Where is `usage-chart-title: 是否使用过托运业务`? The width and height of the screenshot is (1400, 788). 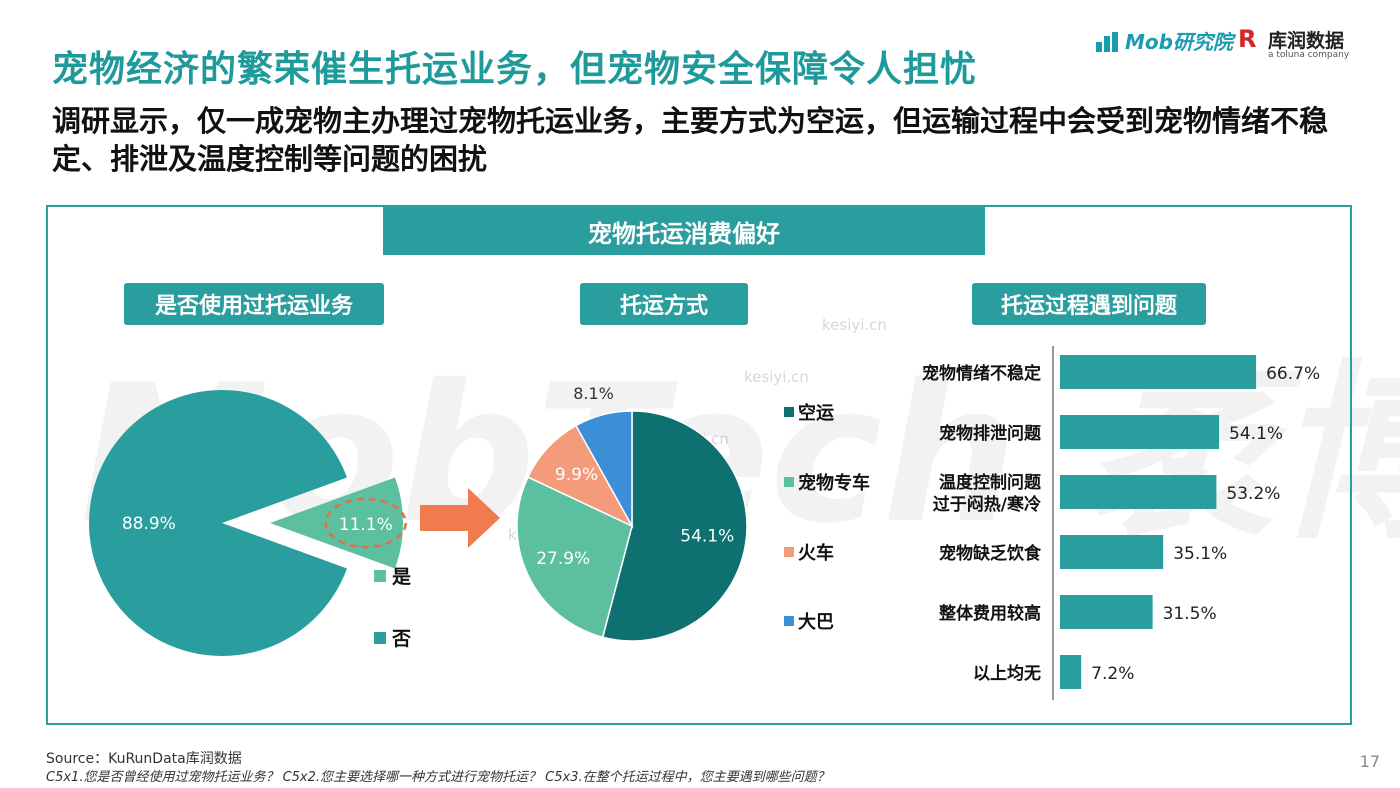 usage-chart-title: 是否使用过托运业务 is located at coordinates (254, 304).